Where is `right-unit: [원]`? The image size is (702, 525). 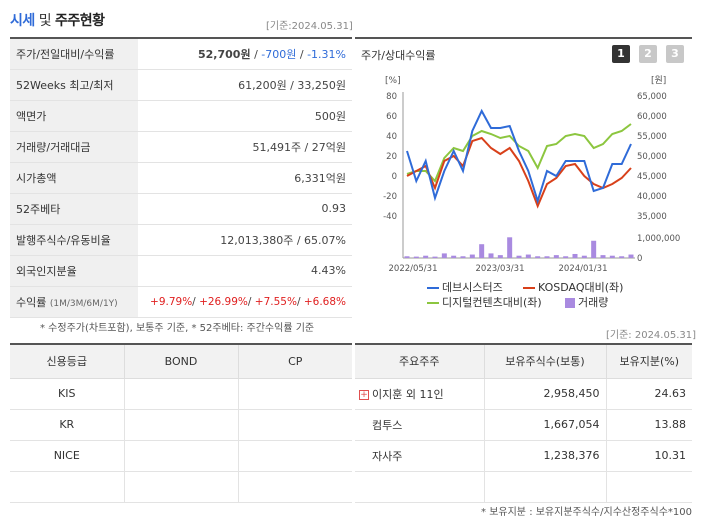 right-unit: [원] is located at coordinates (658, 80).